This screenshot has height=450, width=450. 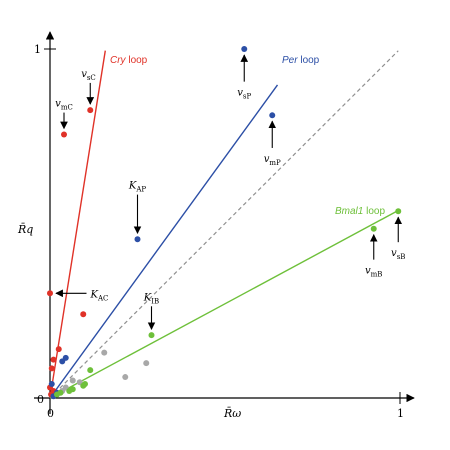 I want to click on annotation-label: vmB, so click(x=373, y=272).